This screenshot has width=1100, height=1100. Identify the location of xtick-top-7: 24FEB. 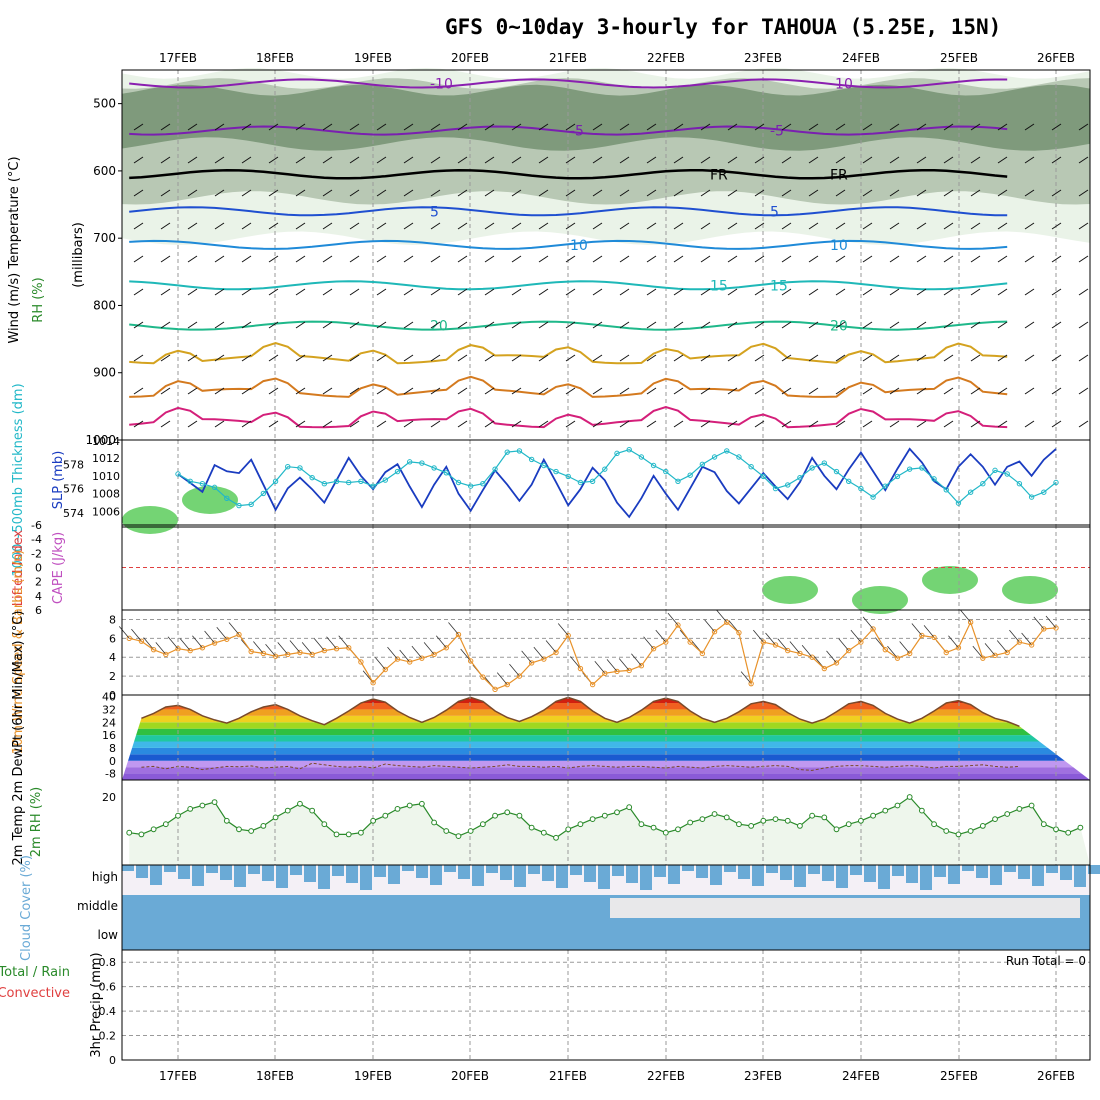
(861, 58).